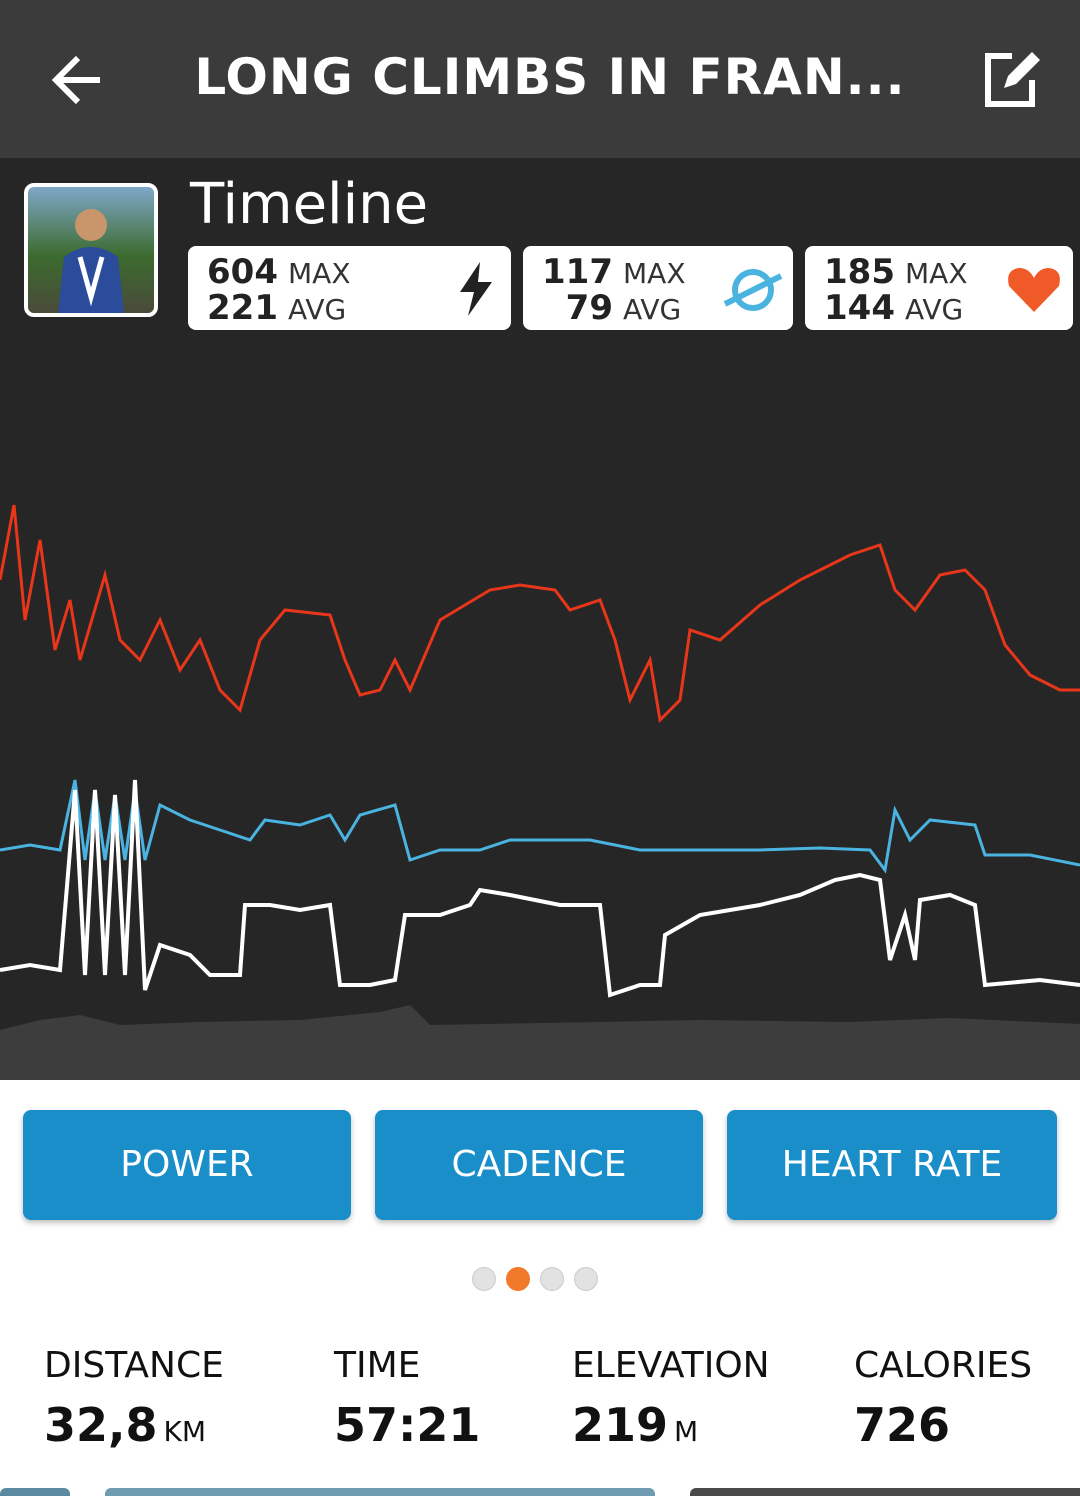 This screenshot has width=1080, height=1496. Describe the element at coordinates (134, 1365) in the screenshot. I see `summary-label: DISTANCE` at that location.